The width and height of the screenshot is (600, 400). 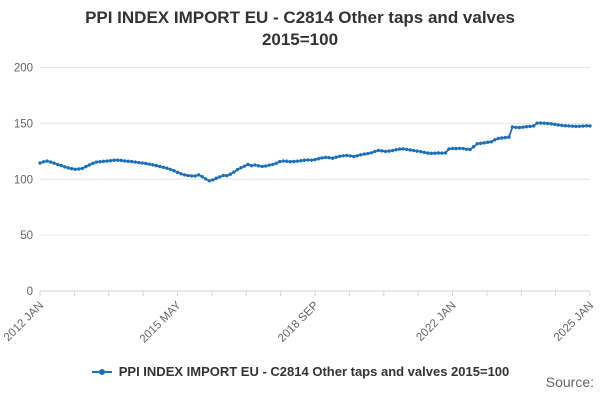 I want to click on series-line, so click(x=315, y=152).